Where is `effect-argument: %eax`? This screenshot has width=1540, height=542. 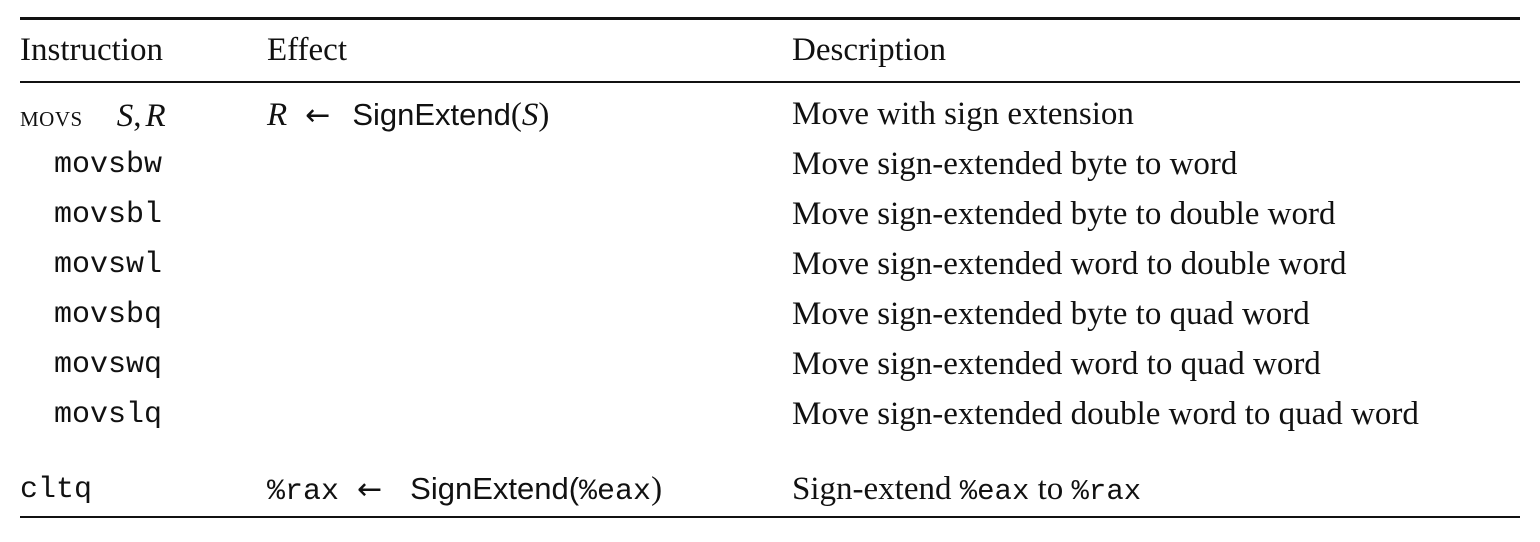 effect-argument: %eax is located at coordinates (615, 492).